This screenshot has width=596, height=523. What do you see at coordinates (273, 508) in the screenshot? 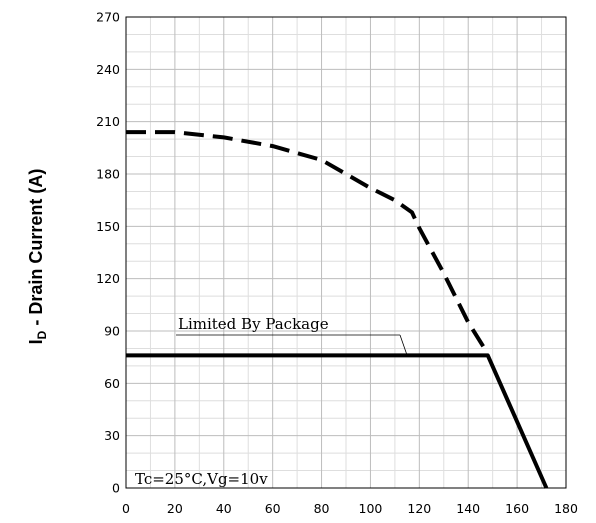
I see `x-tick-label: 60` at bounding box center [273, 508].